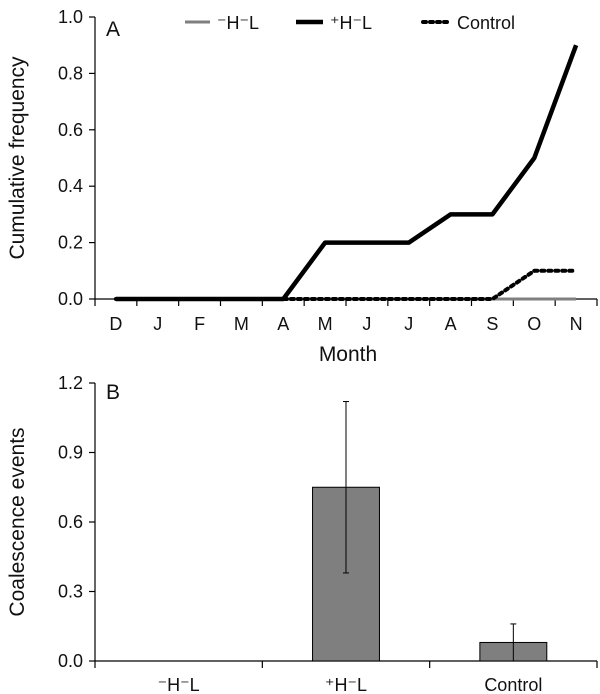  What do you see at coordinates (492, 324) in the screenshot?
I see `x-tick-label: S` at bounding box center [492, 324].